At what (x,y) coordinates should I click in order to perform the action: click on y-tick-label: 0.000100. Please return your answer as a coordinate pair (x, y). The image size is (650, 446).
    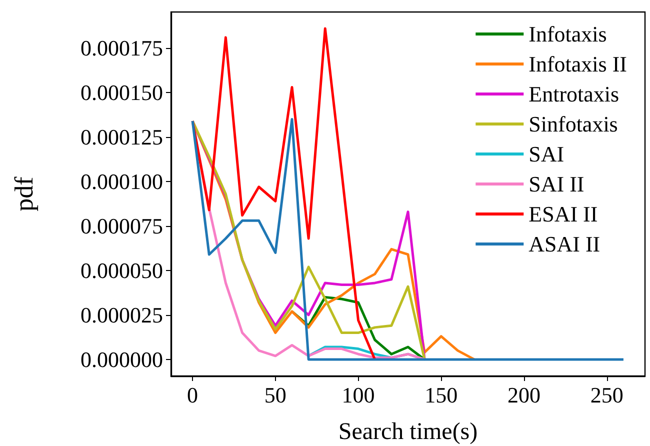
    Looking at the image, I should click on (121, 181).